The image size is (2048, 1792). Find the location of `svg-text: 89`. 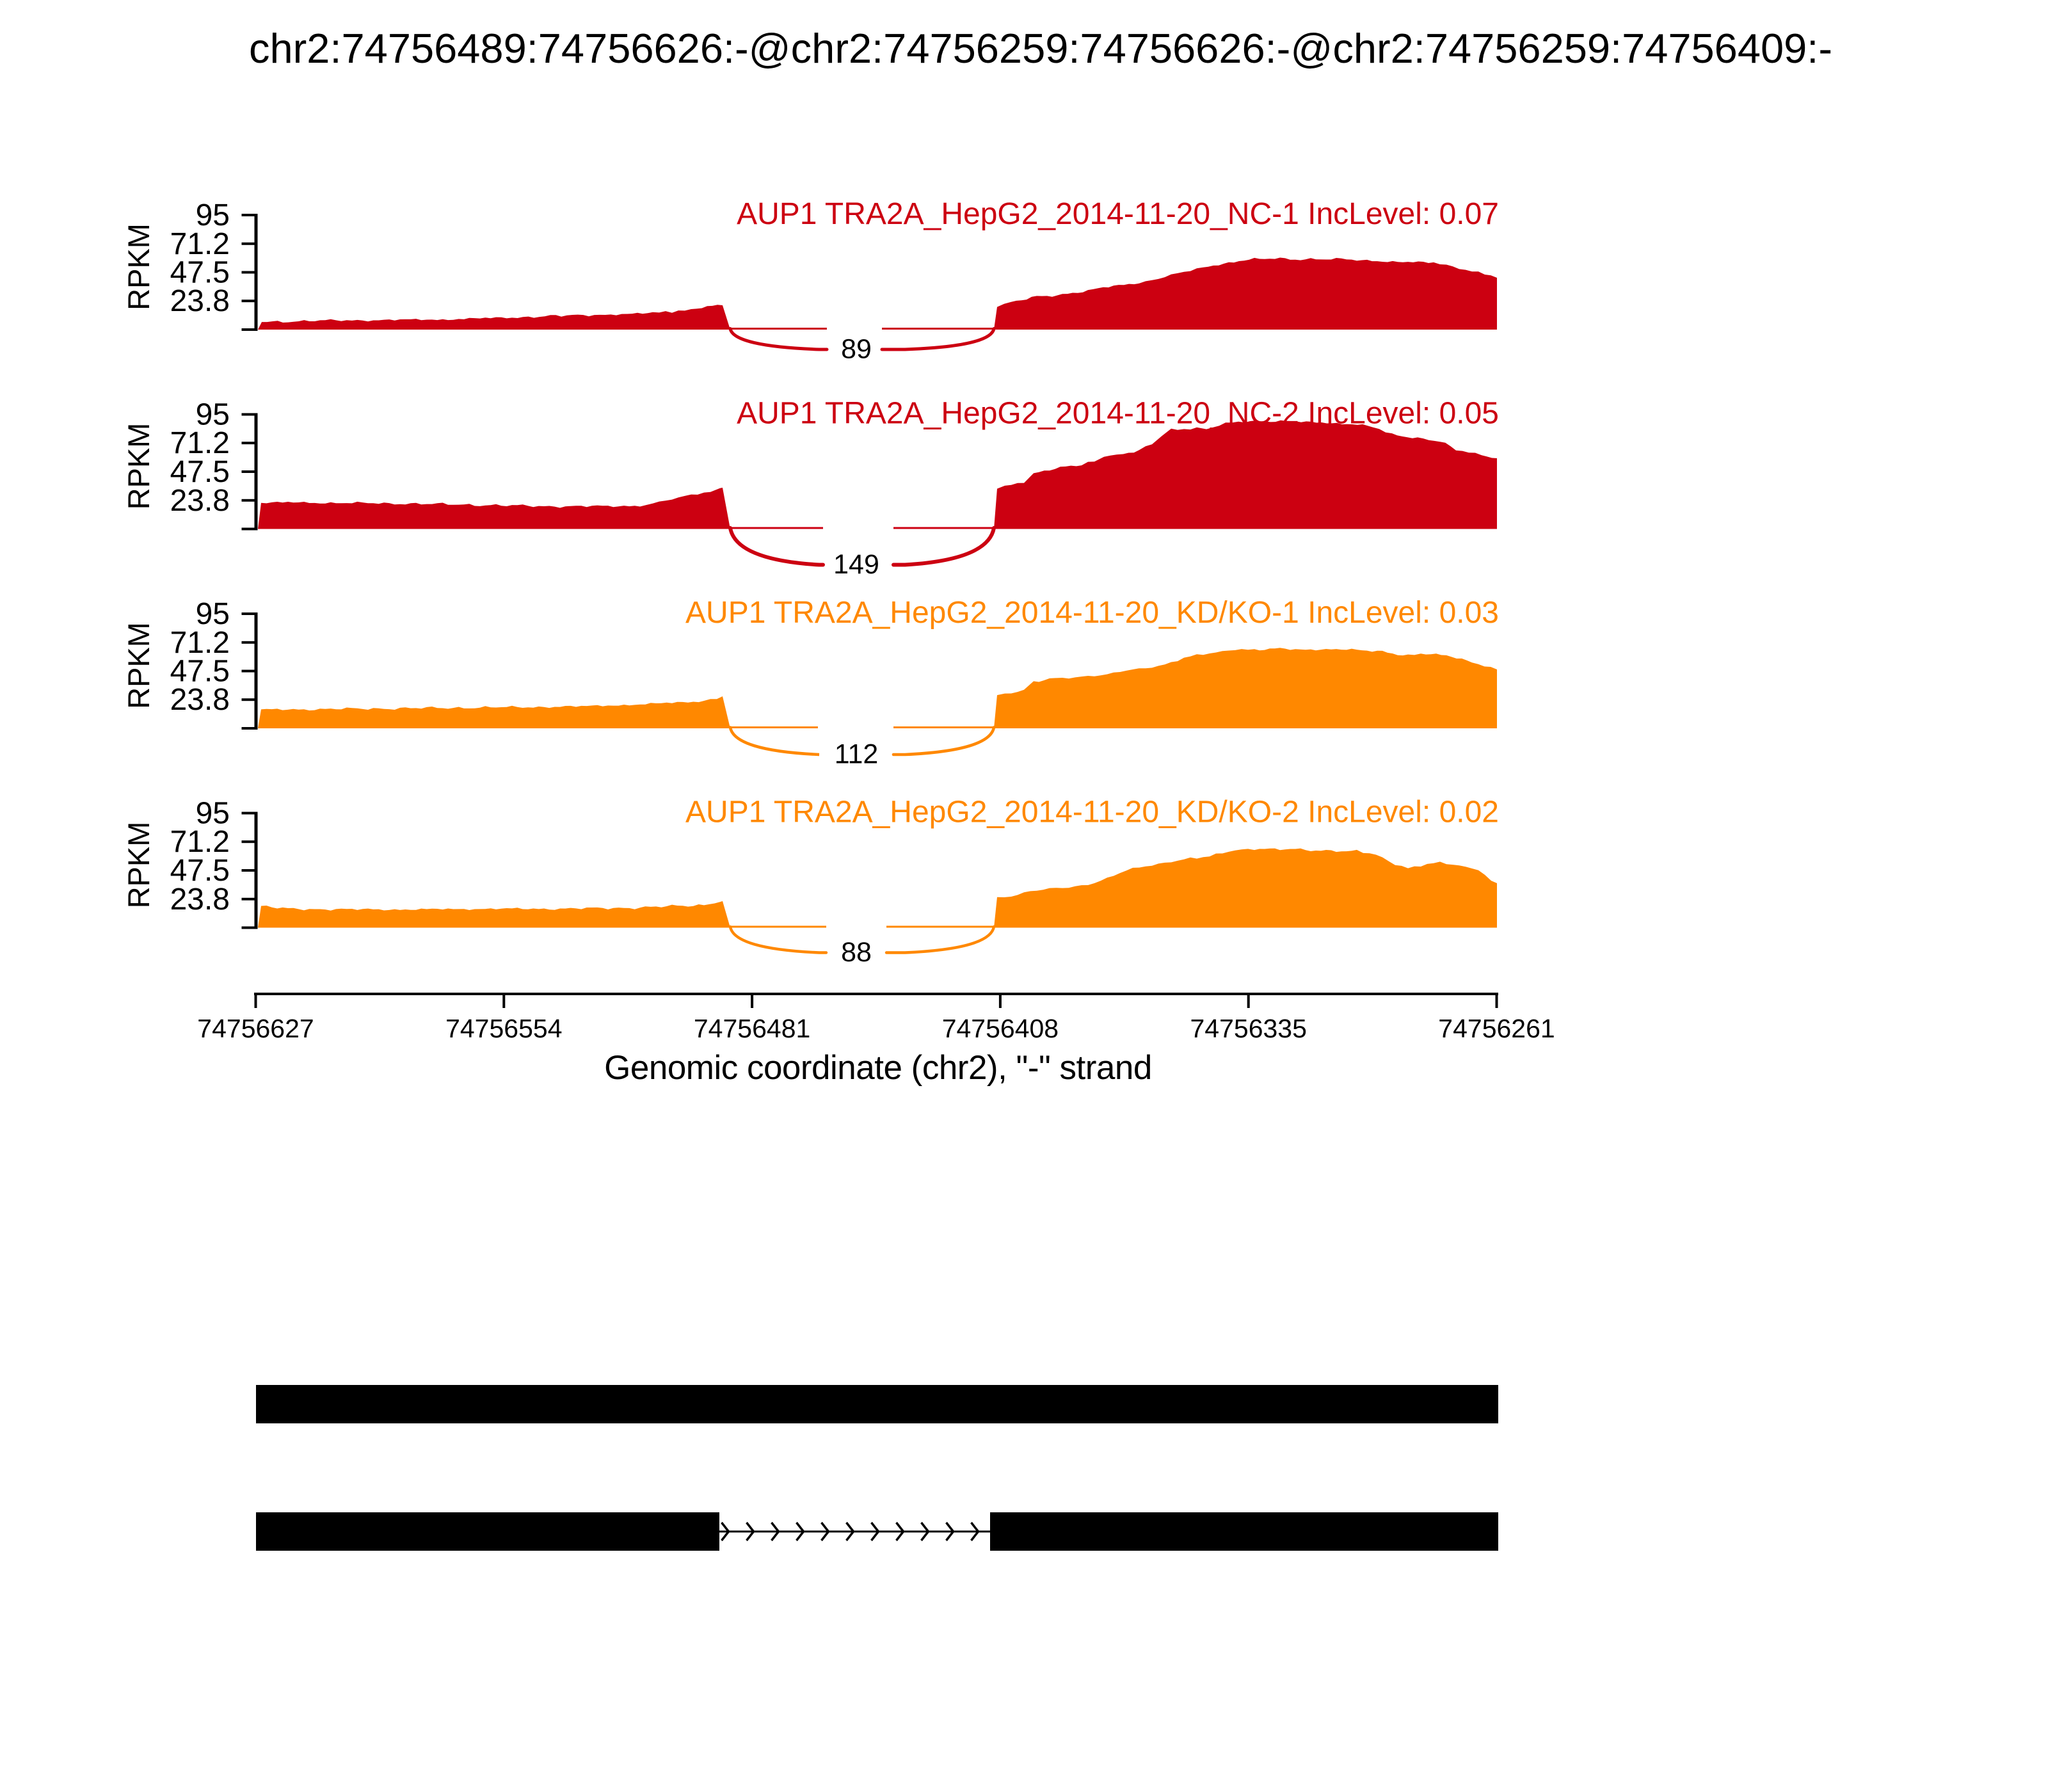

svg-text: 89 is located at coordinates (856, 349).